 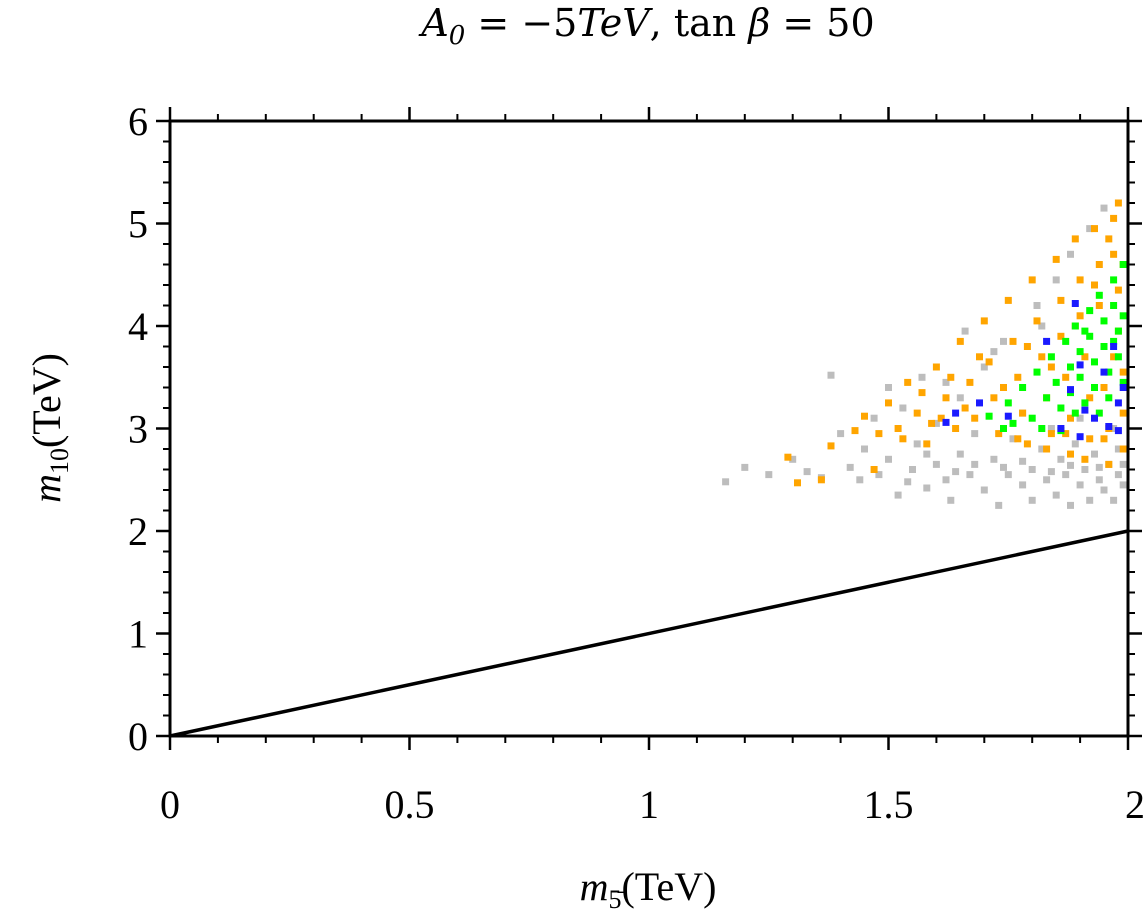 What do you see at coordinates (705, 23) in the screenshot?
I see `title-func: tan` at bounding box center [705, 23].